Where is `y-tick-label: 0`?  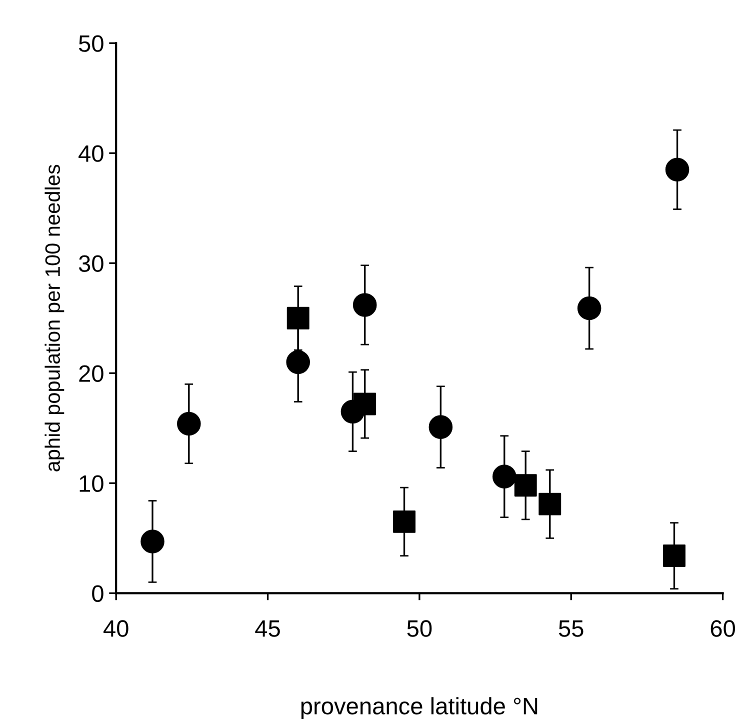 y-tick-label: 0 is located at coordinates (98, 593).